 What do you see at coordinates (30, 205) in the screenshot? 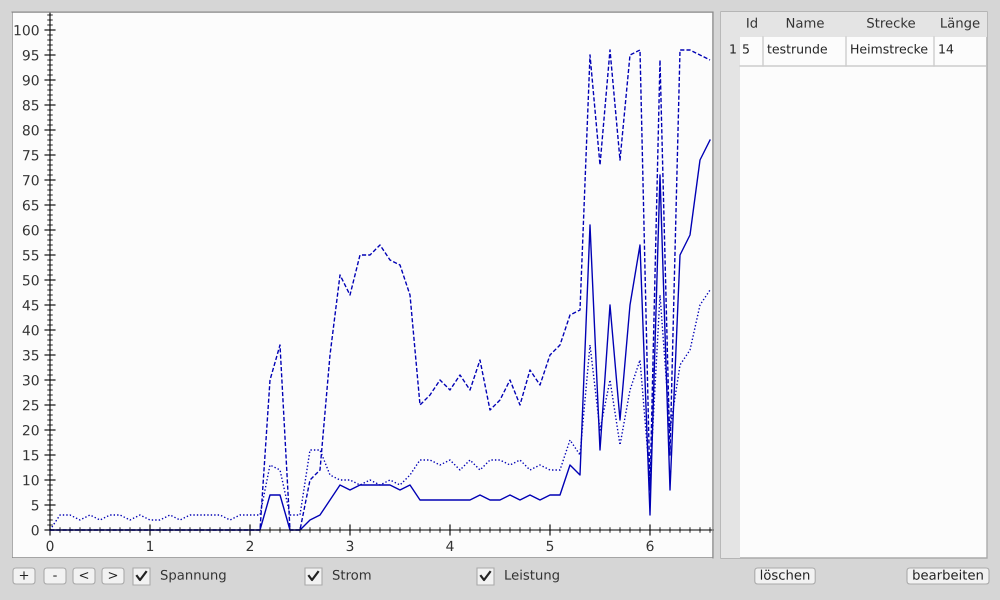
I see `y-tick-label: 65` at bounding box center [30, 205].